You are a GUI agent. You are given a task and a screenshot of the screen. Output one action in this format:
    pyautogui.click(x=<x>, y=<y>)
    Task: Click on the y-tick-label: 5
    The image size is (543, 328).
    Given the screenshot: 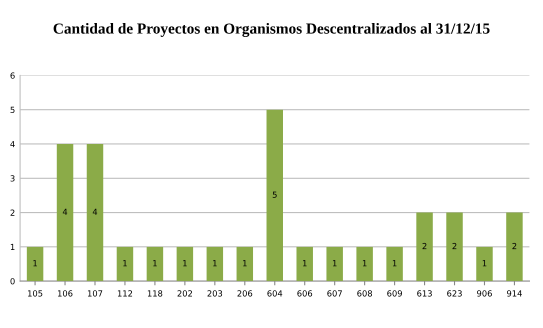 What is the action you would take?
    pyautogui.click(x=12, y=109)
    